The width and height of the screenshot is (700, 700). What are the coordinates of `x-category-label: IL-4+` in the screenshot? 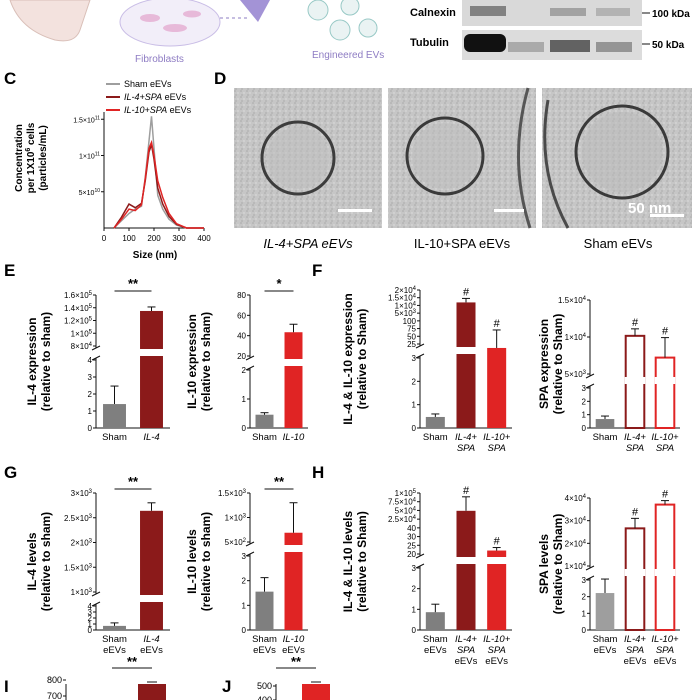 It's located at (635, 639).